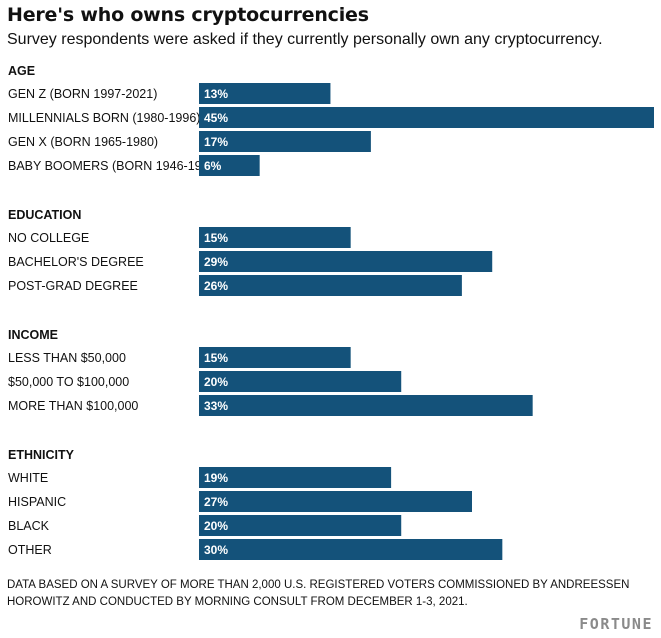 Image resolution: width=661 pixels, height=638 pixels. What do you see at coordinates (73, 406) in the screenshot?
I see `category-label: MORE THAN $100,000` at bounding box center [73, 406].